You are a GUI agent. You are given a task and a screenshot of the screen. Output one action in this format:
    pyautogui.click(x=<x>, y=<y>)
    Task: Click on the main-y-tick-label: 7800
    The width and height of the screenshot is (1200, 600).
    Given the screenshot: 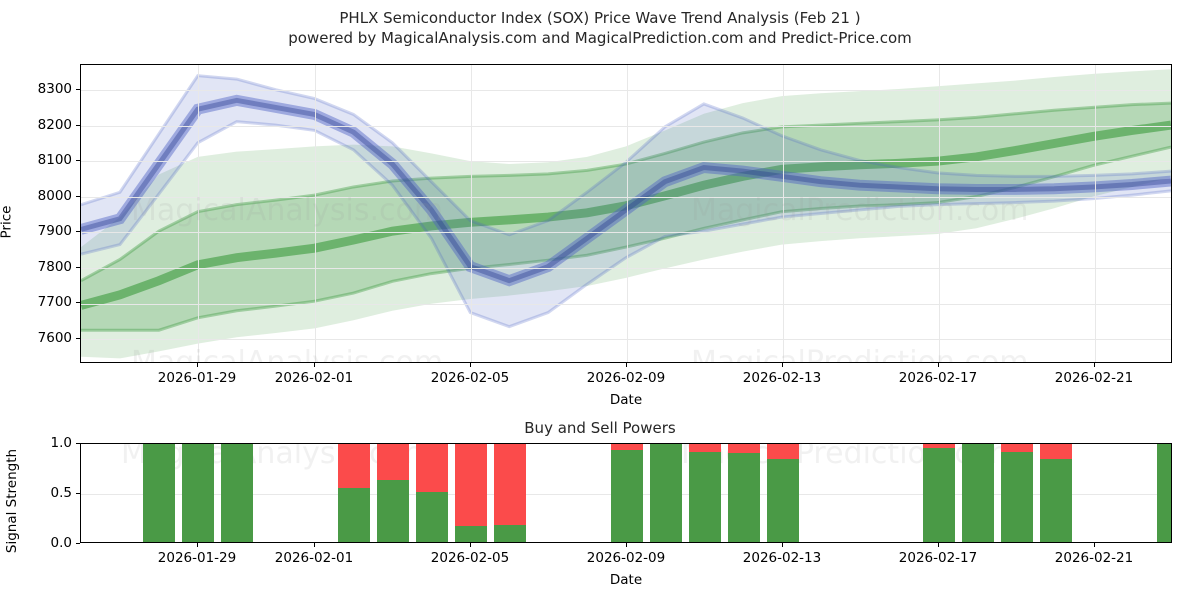 What is the action you would take?
    pyautogui.click(x=54, y=266)
    